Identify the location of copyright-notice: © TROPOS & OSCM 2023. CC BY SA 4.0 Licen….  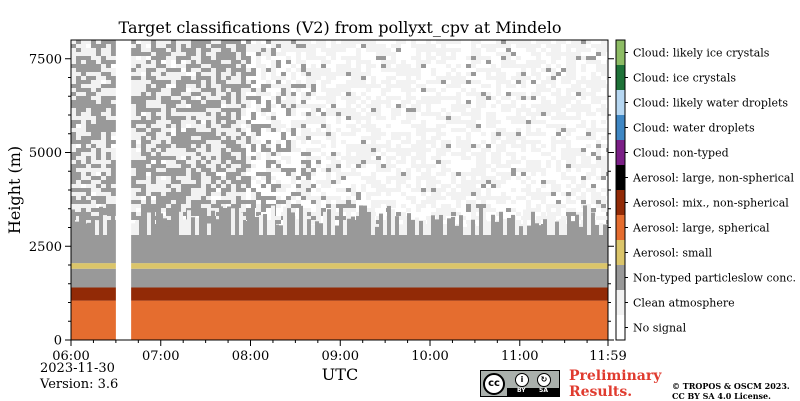
(731, 391).